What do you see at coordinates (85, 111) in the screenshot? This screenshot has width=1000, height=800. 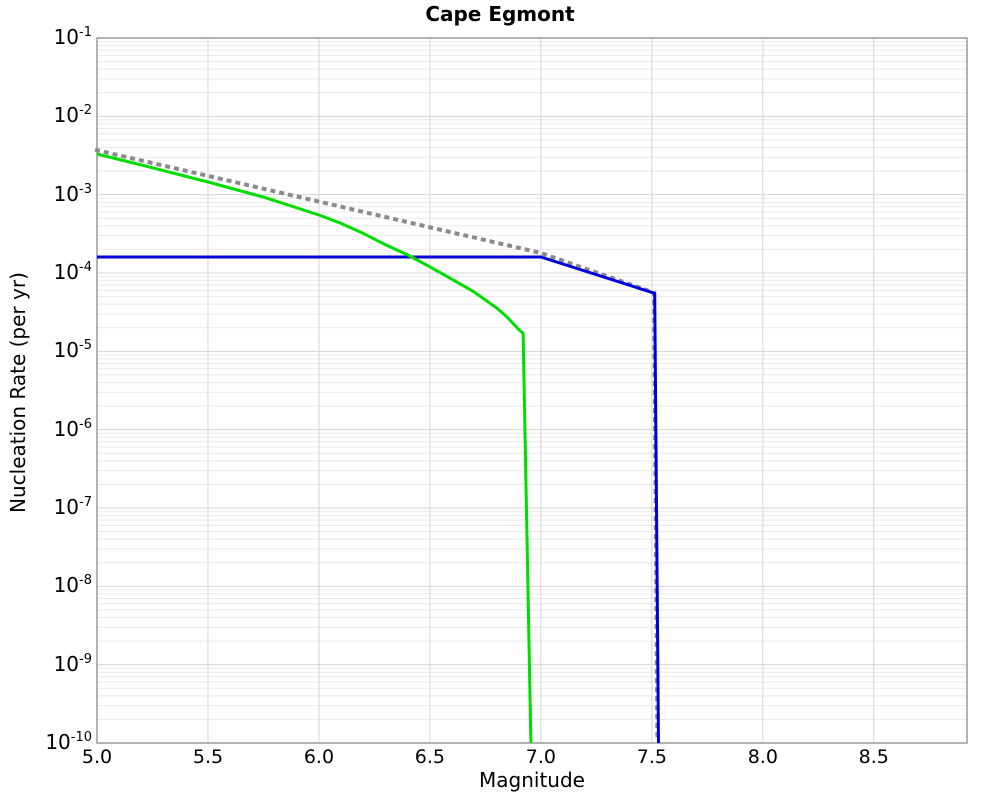 I see `y-tick-exponent: -2` at bounding box center [85, 111].